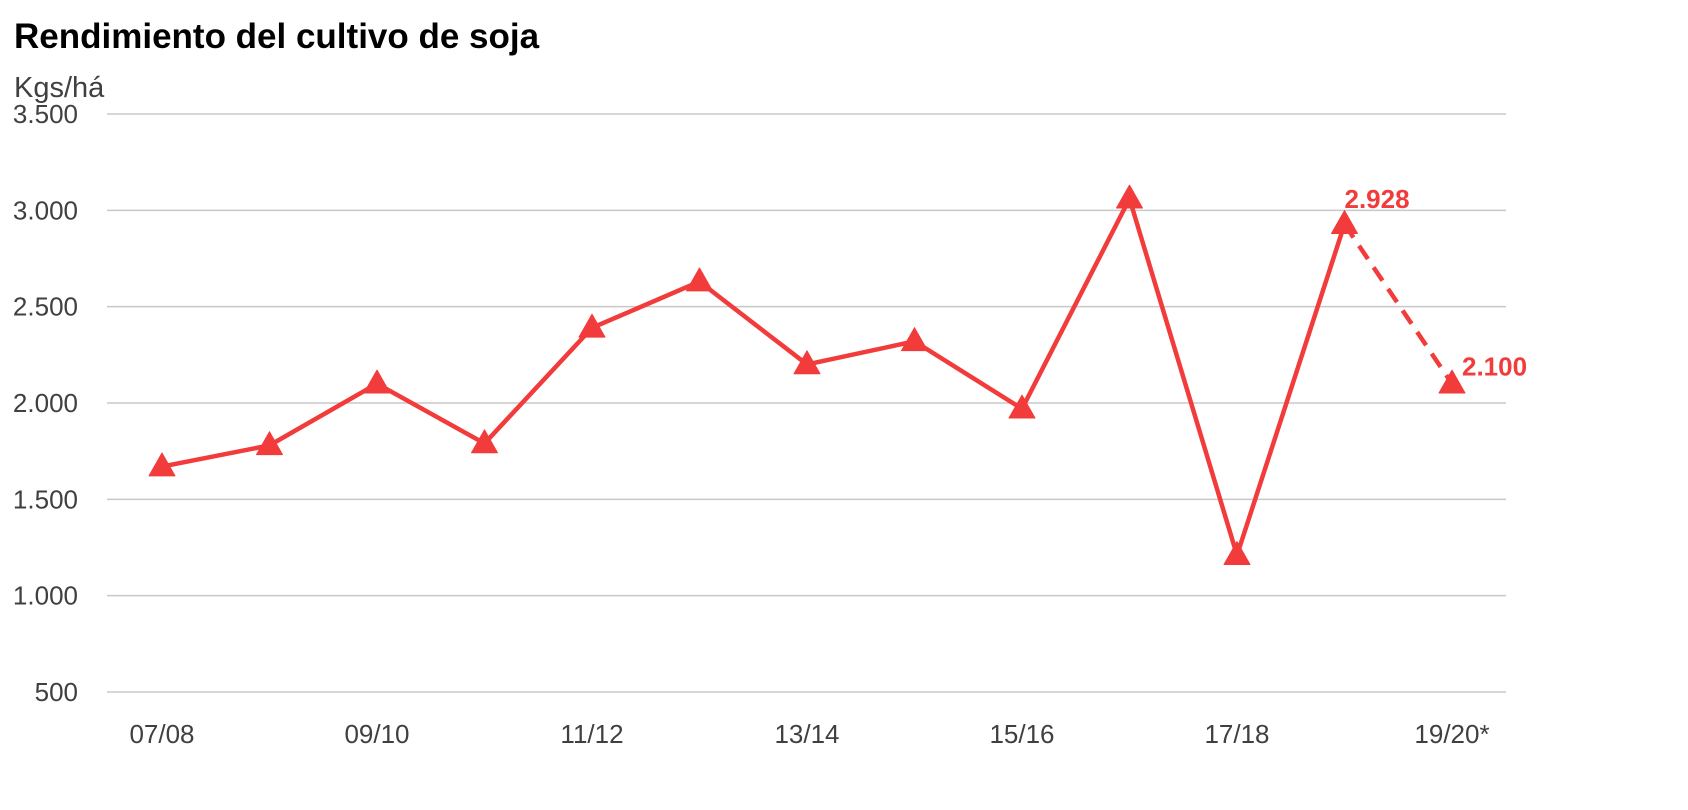  Describe the element at coordinates (1021, 734) in the screenshot. I see `x-tick-label: 15/16` at that location.